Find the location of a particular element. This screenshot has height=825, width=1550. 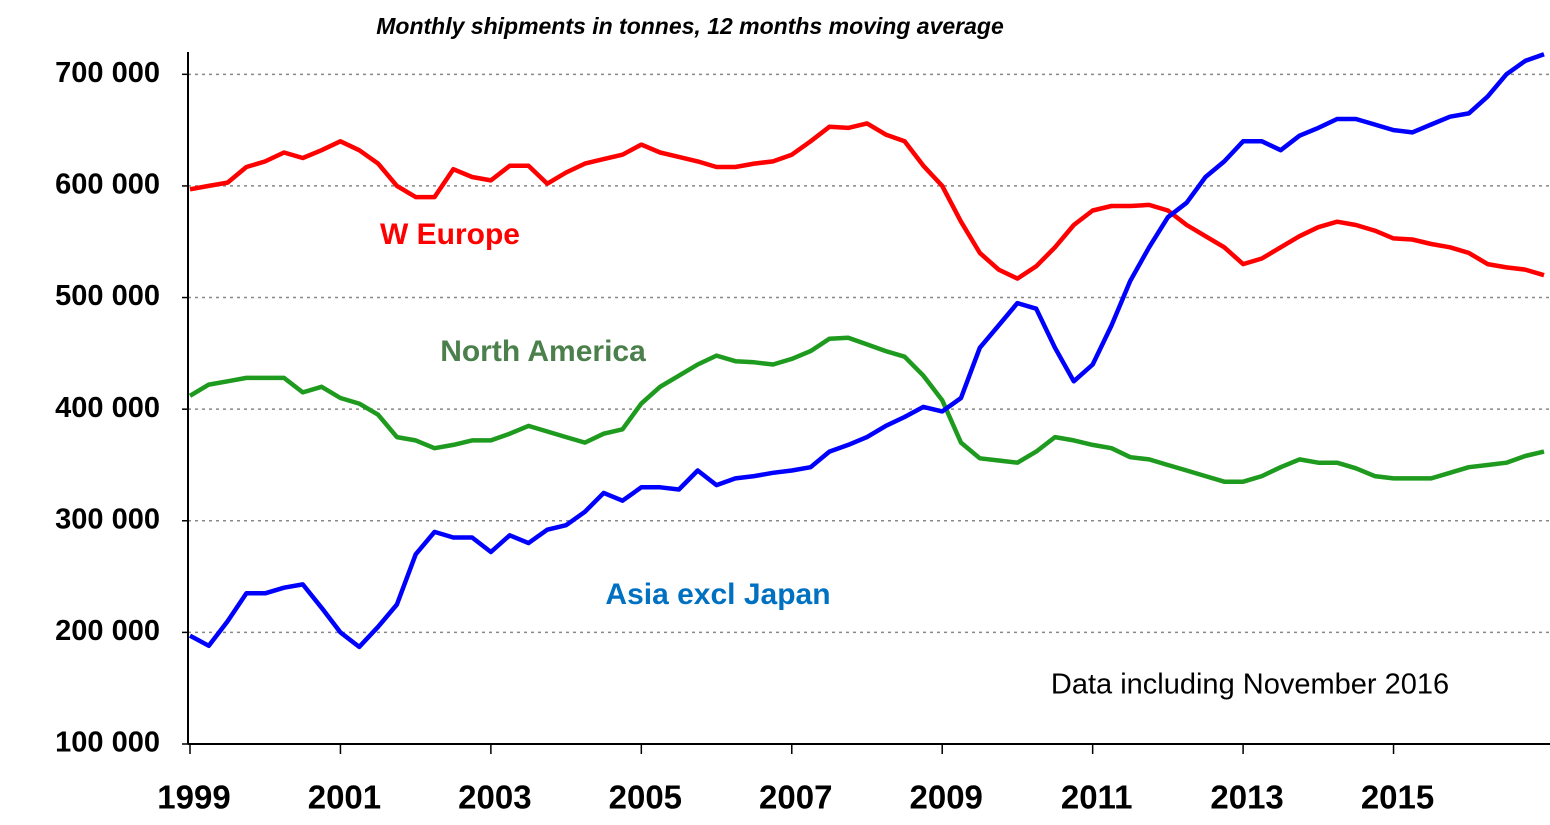

x-tick-label: 2005 is located at coordinates (645, 797).